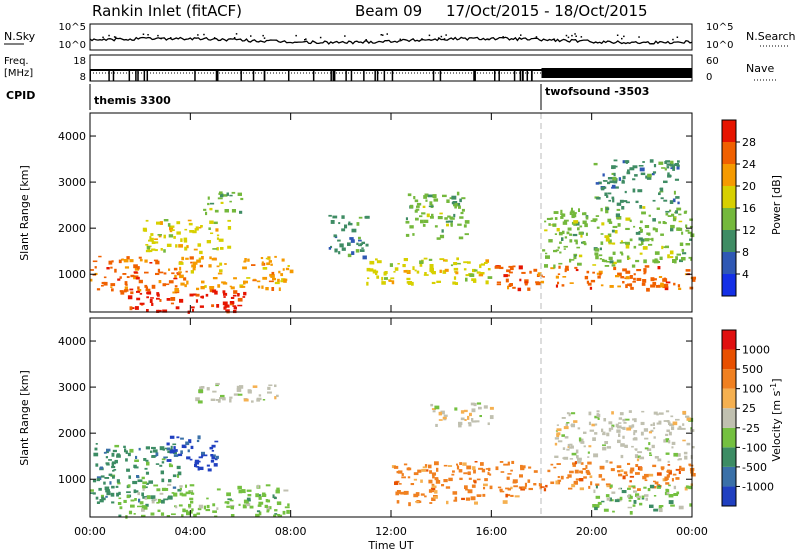  I want to click on time-tick-label: 00:00, so click(692, 531).